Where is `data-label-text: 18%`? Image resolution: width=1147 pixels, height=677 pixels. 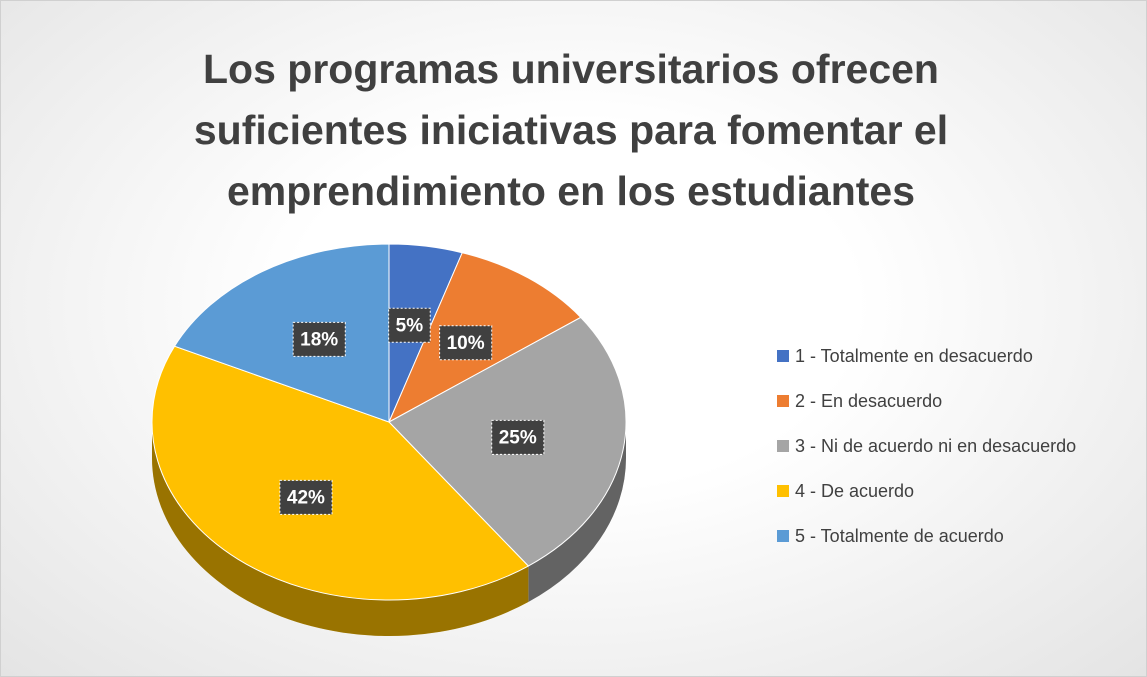
data-label-text: 18% is located at coordinates (319, 339).